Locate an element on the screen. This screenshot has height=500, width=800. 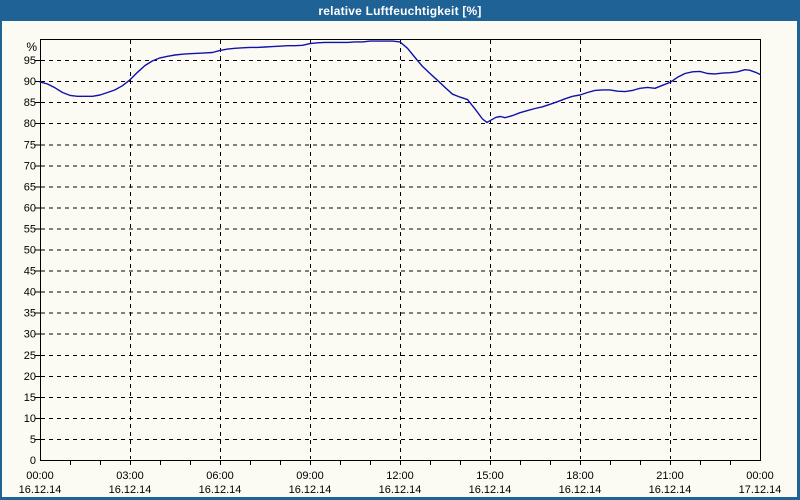
y-axis-label: 35 is located at coordinates (30, 314).